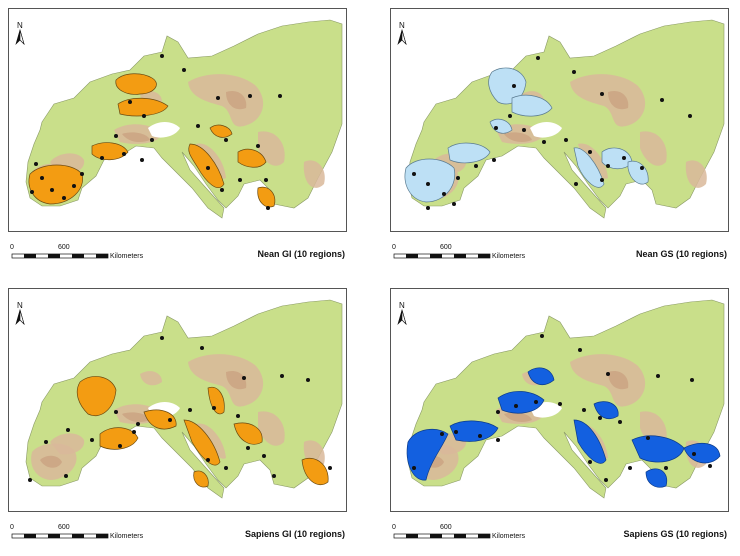  What do you see at coordinates (546, 130) in the screenshot?
I see `alps-blank-area` at bounding box center [546, 130].